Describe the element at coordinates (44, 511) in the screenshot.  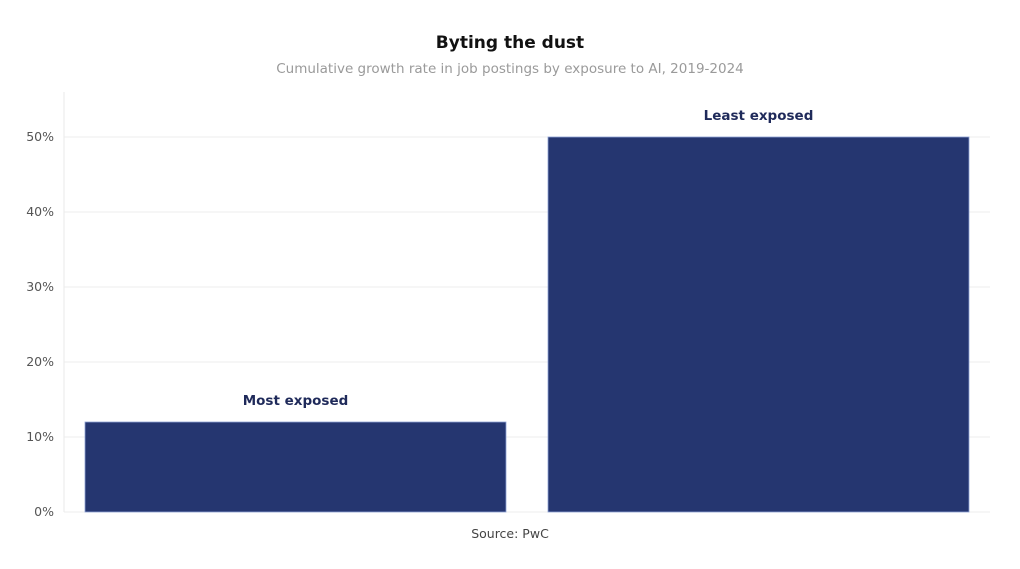
I see `y-tick-label: 0%` at that location.